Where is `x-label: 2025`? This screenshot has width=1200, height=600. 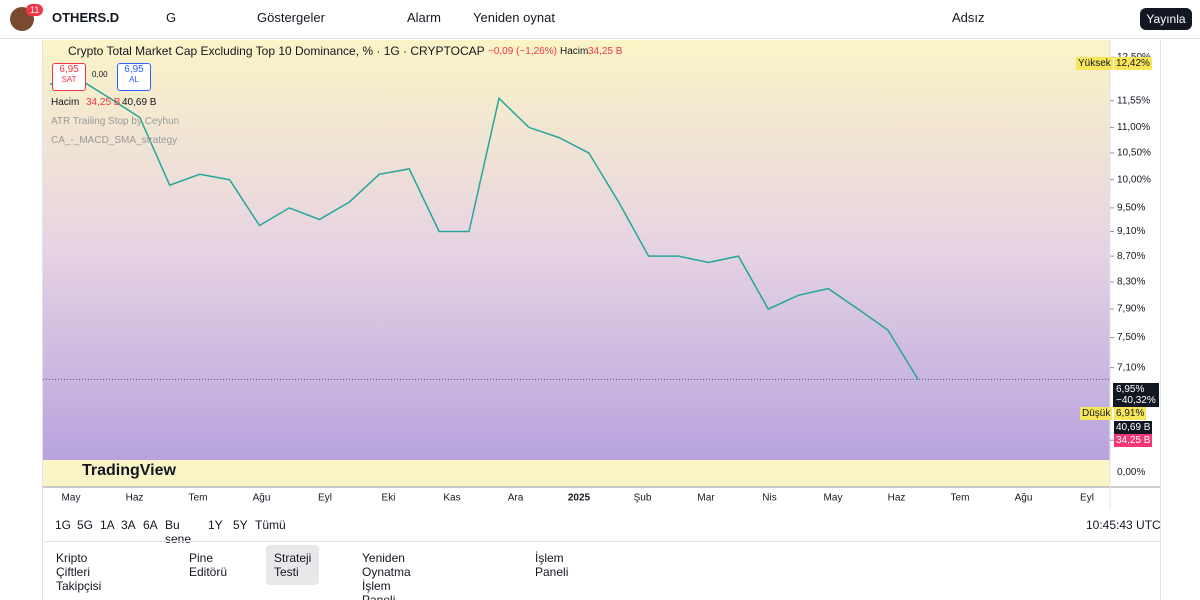
x-label: 2025 is located at coordinates (579, 498).